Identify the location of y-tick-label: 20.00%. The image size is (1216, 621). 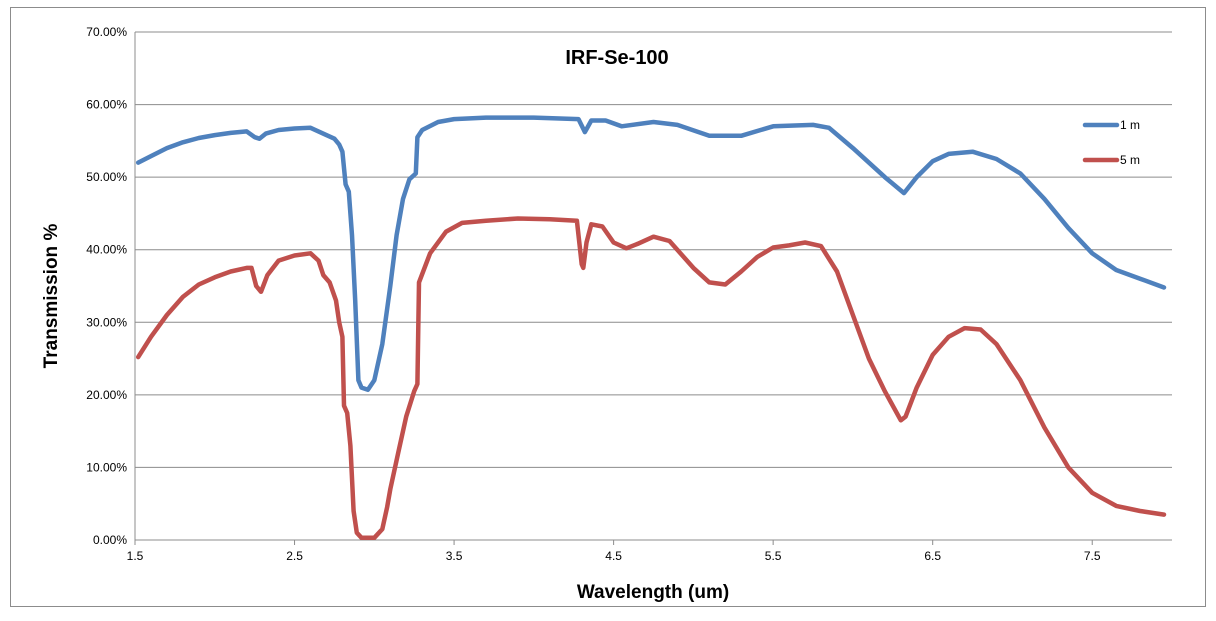
(106, 395).